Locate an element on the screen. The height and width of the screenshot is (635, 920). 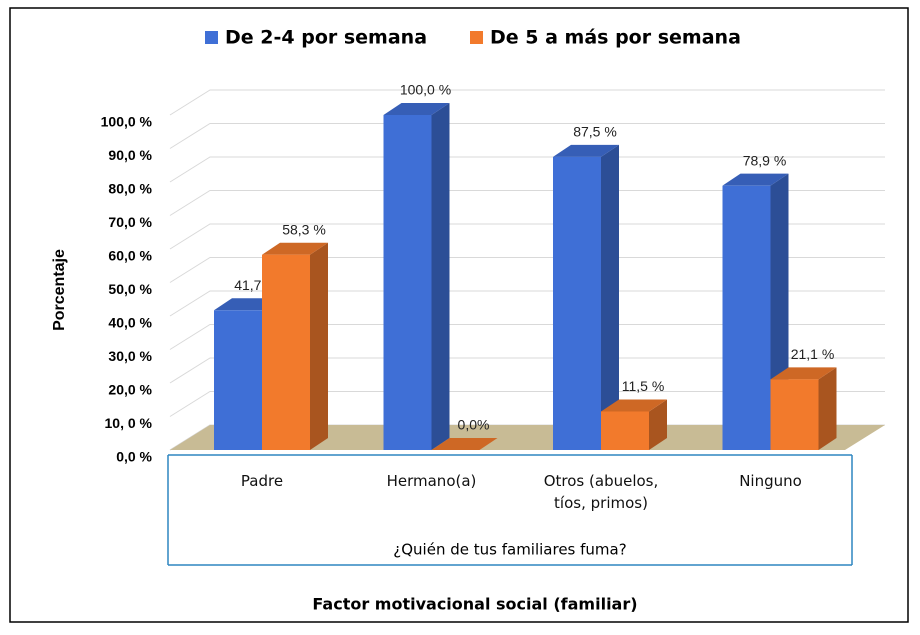
y-tick-label: 40,0 % is located at coordinates (130, 323).